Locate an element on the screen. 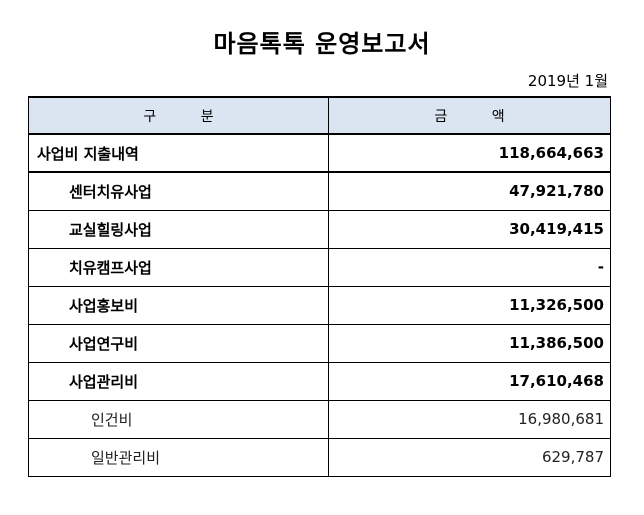 Image resolution: width=644 pixels, height=515 pixels. row-label: 인건비 is located at coordinates (178, 419).